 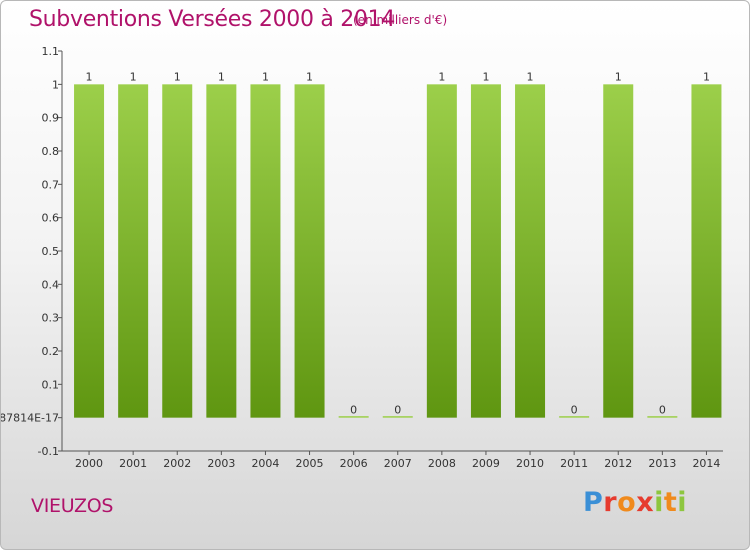 What do you see at coordinates (48, 451) in the screenshot?
I see `y-tick-label: -0.1` at bounding box center [48, 451].